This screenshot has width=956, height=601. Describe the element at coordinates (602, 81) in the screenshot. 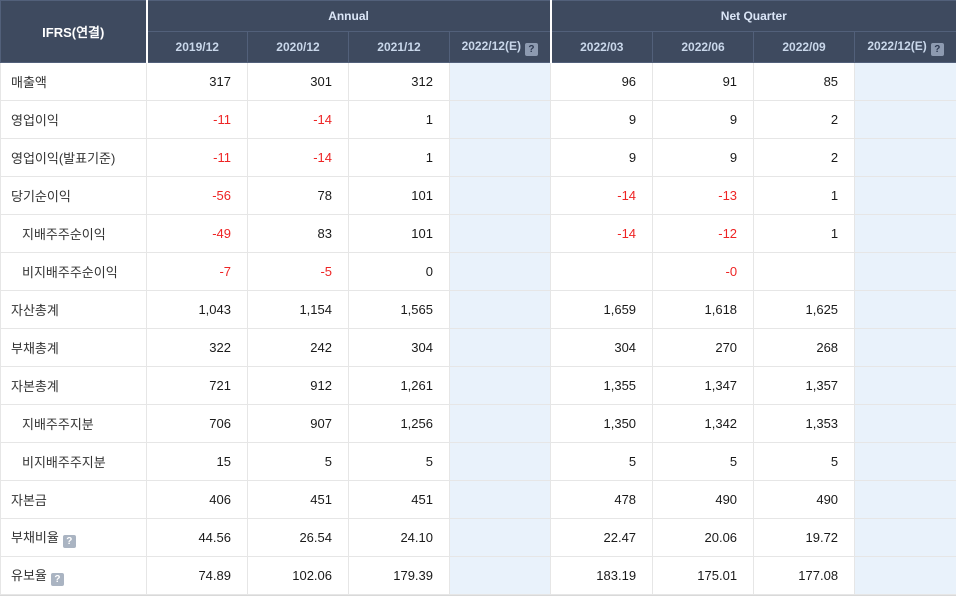

I see `table-cell: 96` at that location.